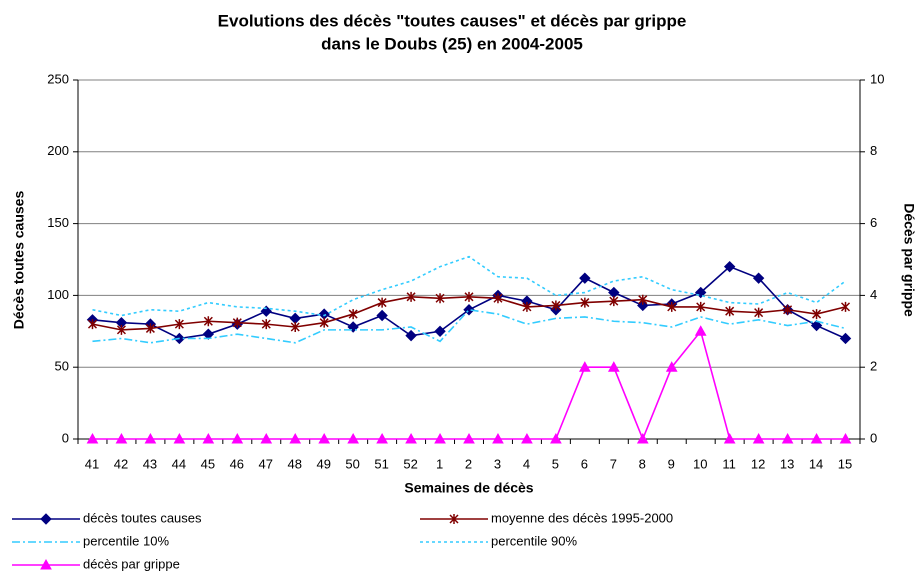 This screenshot has height=586, width=916. What do you see at coordinates (873, 150) in the screenshot?
I see `y2-tick-label: 8` at bounding box center [873, 150].